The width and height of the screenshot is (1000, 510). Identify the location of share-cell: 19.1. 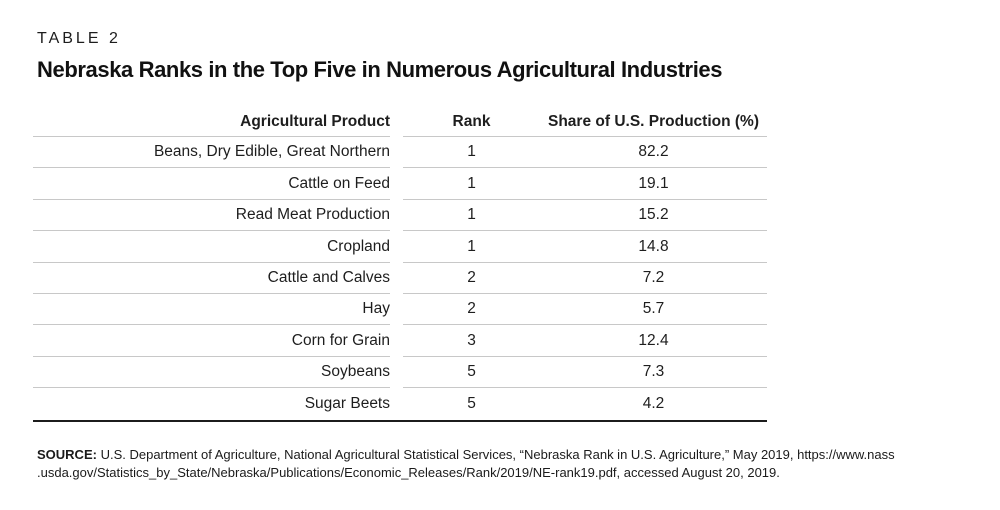
(653, 183).